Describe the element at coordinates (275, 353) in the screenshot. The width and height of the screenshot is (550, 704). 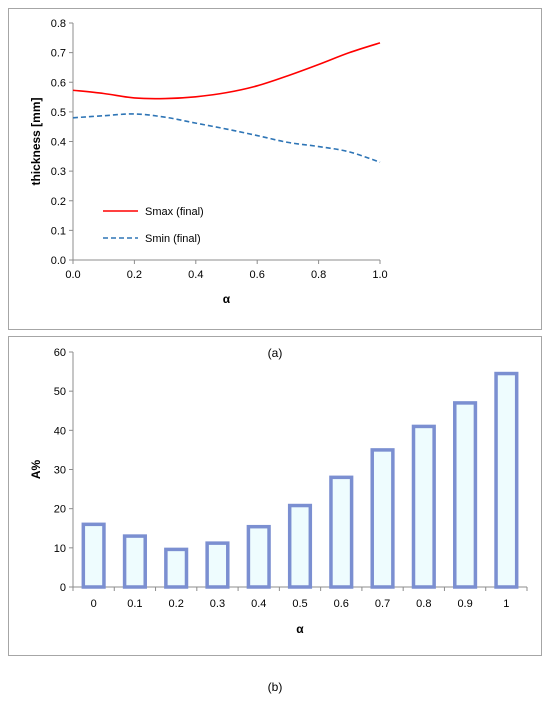
I see `panel-label-a: (a)` at that location.